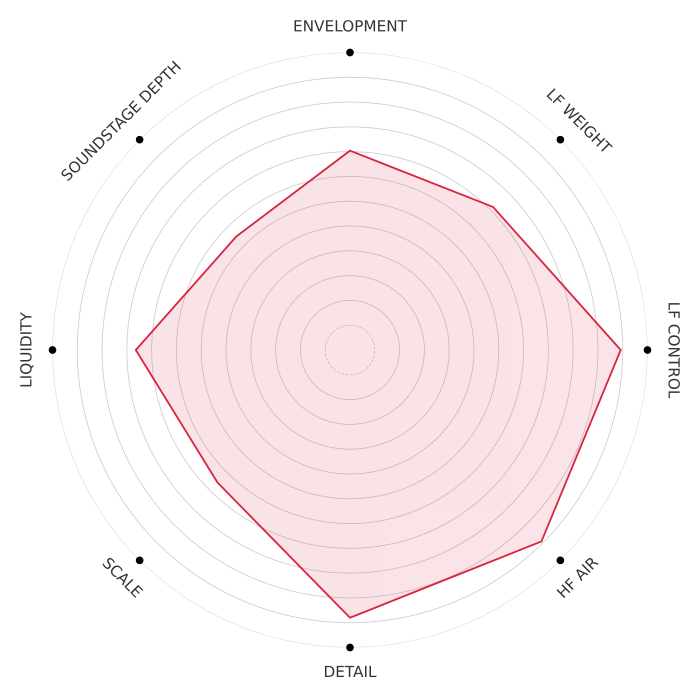 This screenshot has height=700, width=700. I want to click on spoke-label: ENVELOPMENT, so click(351, 26).